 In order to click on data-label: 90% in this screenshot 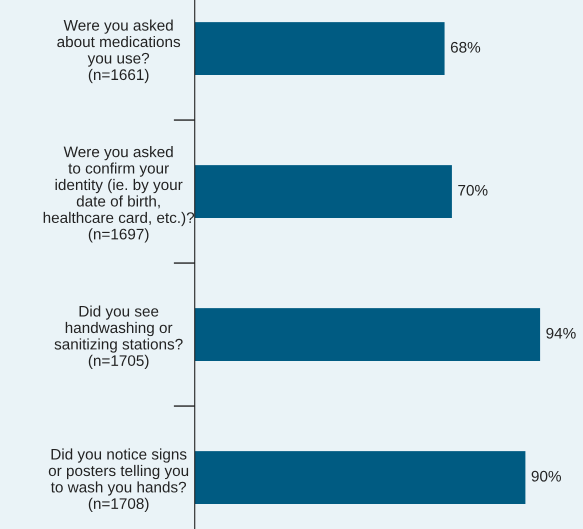, I will do `click(546, 476)`.